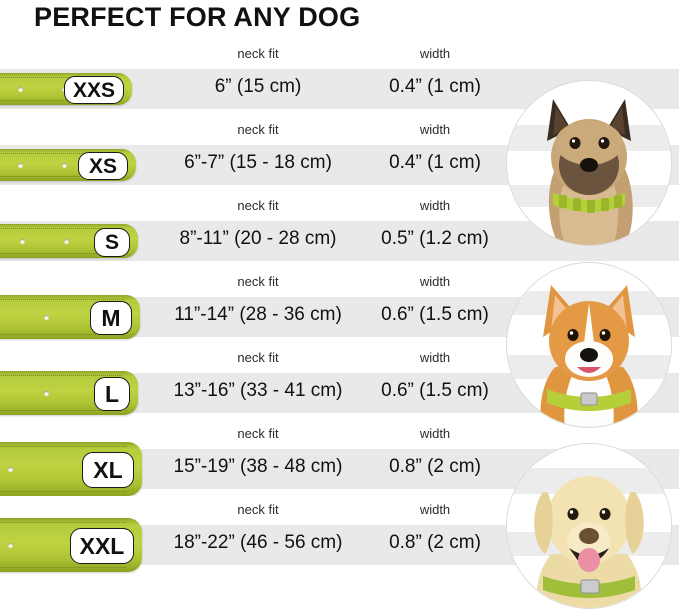 The image size is (679, 611). I want to click on labrador-photo, so click(589, 526).